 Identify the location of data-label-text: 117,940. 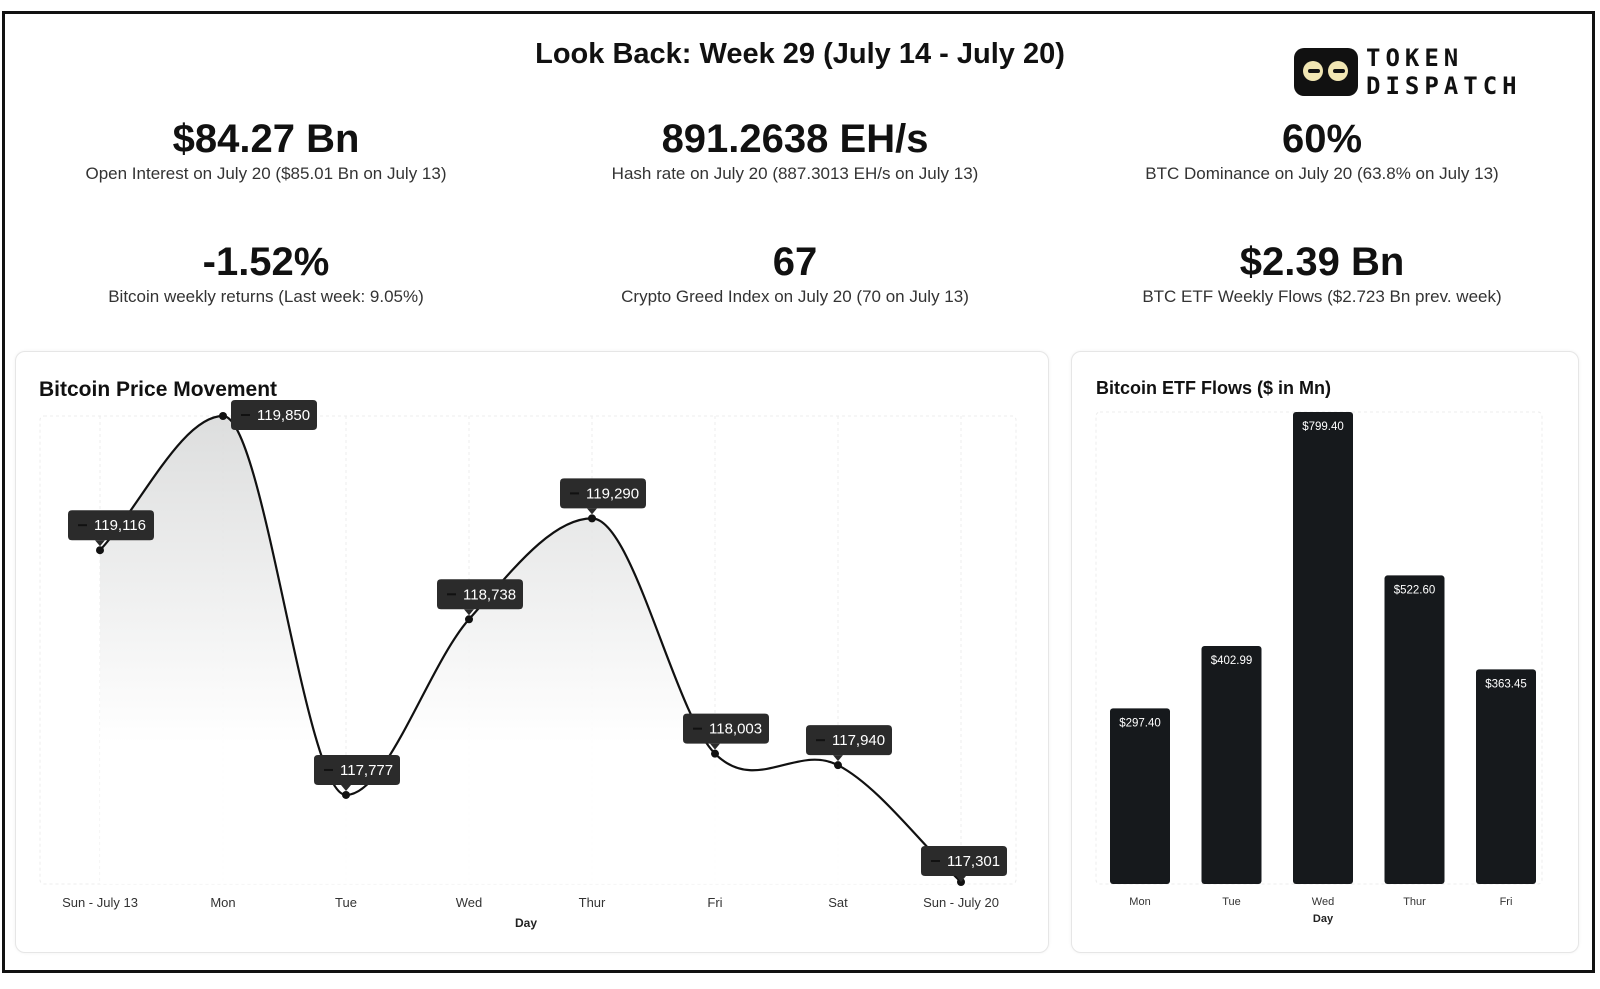
(858, 740).